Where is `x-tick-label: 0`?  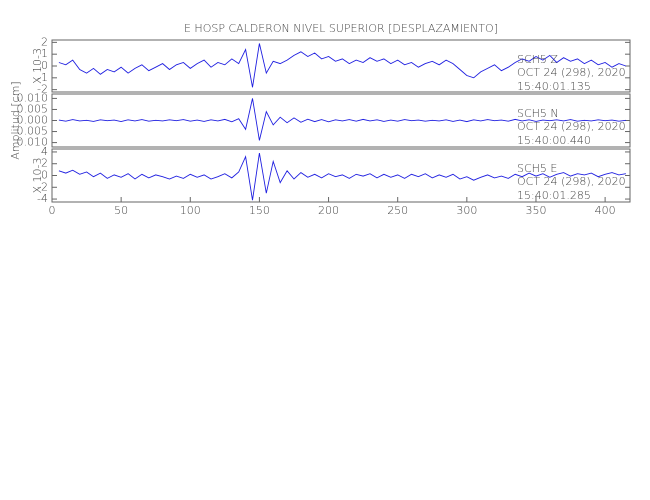 x-tick-label: 0 is located at coordinates (52, 210).